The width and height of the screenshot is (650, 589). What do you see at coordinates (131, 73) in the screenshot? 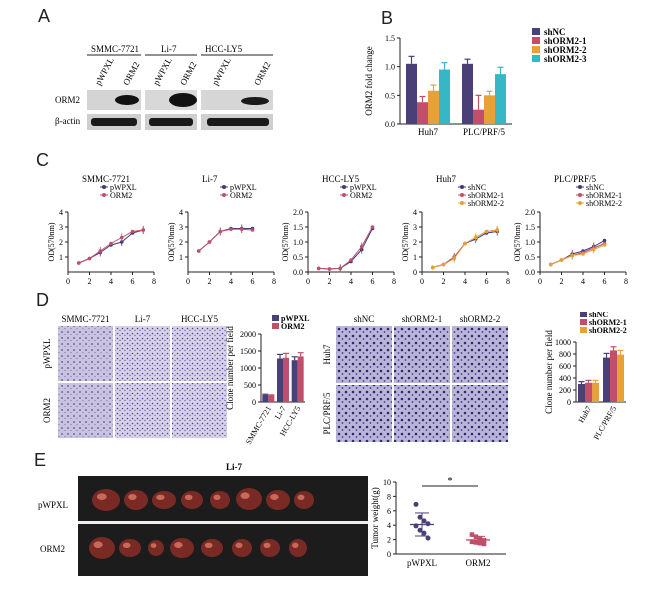
I see `lane-label: ORM2` at bounding box center [131, 73].